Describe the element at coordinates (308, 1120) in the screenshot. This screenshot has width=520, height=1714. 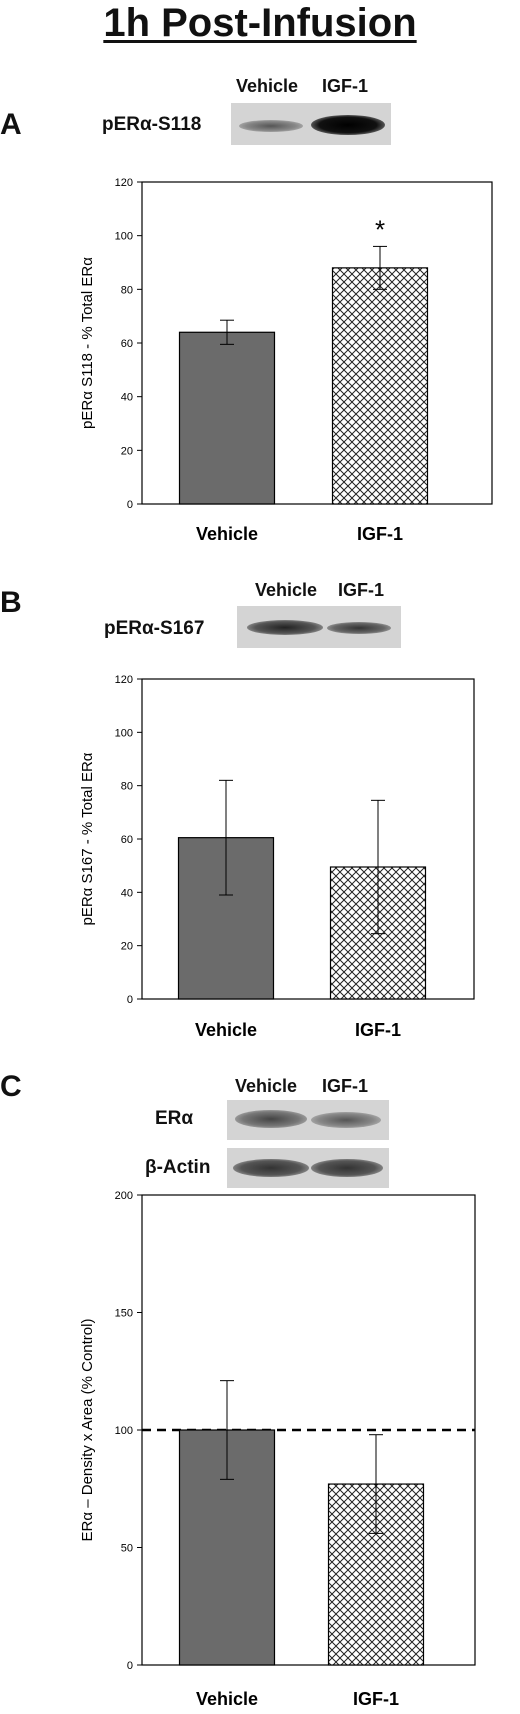
I see `western-blot-era` at that location.